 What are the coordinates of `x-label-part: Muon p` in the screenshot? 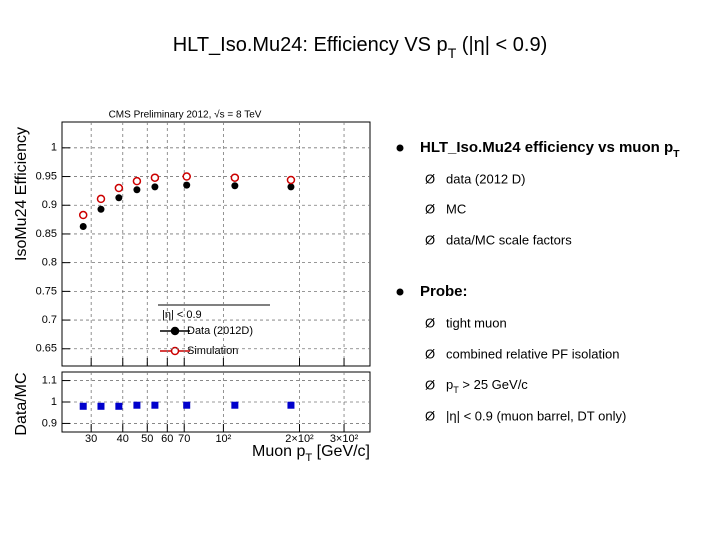 It's located at (278, 451).